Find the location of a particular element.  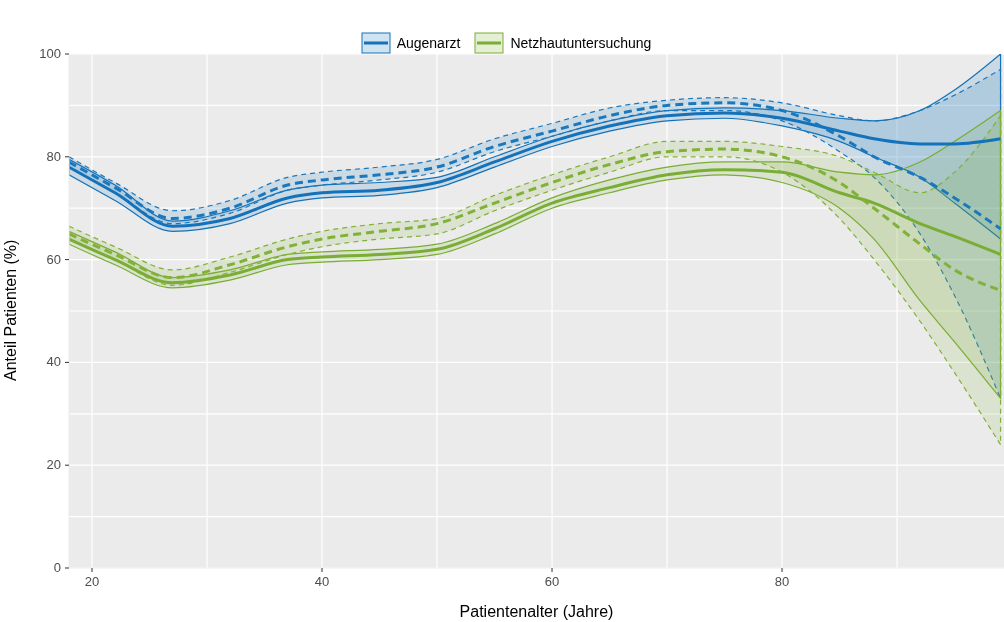

x-tick-label: 40 is located at coordinates (322, 581).